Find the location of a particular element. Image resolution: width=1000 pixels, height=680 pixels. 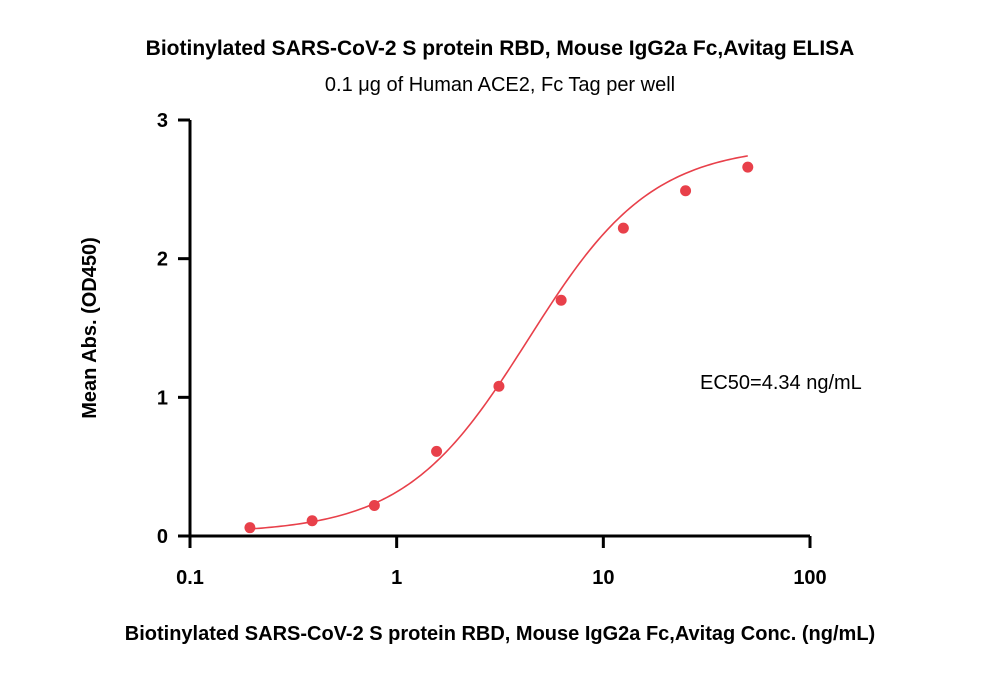

y-tick-label-0: 0 is located at coordinates (162, 537).